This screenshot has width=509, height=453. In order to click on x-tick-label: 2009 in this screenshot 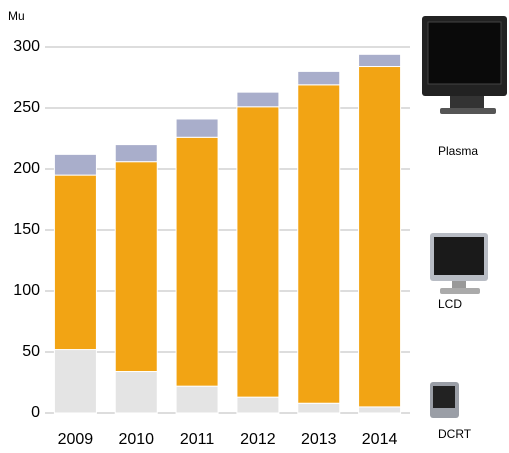, I will do `click(76, 439)`.